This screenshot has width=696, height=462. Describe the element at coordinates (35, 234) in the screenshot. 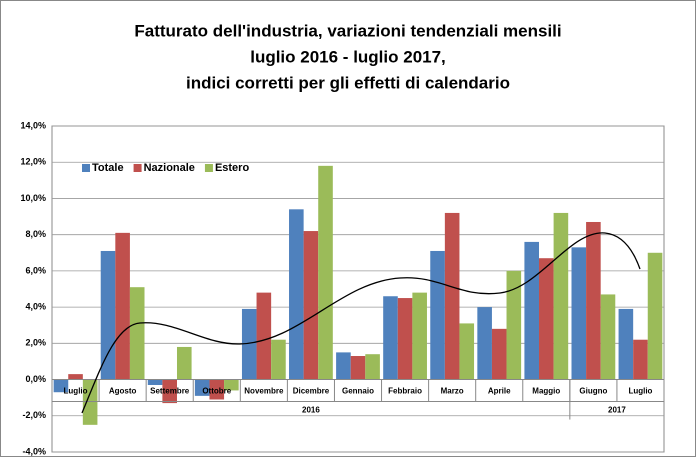

I see `y-tick-label: 8,0%` at that location.